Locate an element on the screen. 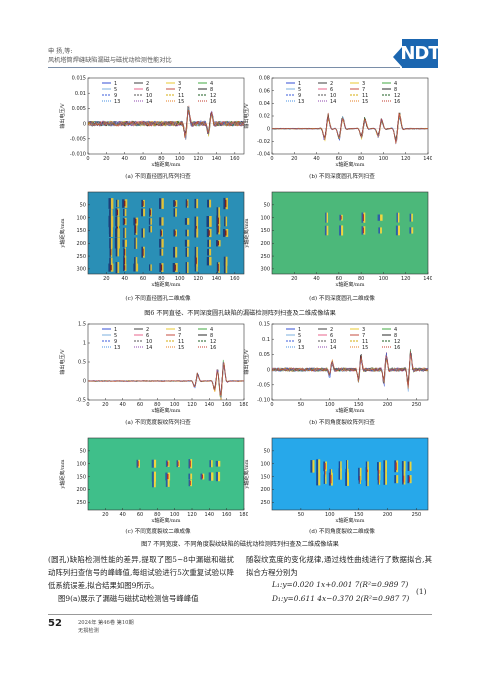  fig7a-xtick-label: 160 is located at coordinates (227, 405).